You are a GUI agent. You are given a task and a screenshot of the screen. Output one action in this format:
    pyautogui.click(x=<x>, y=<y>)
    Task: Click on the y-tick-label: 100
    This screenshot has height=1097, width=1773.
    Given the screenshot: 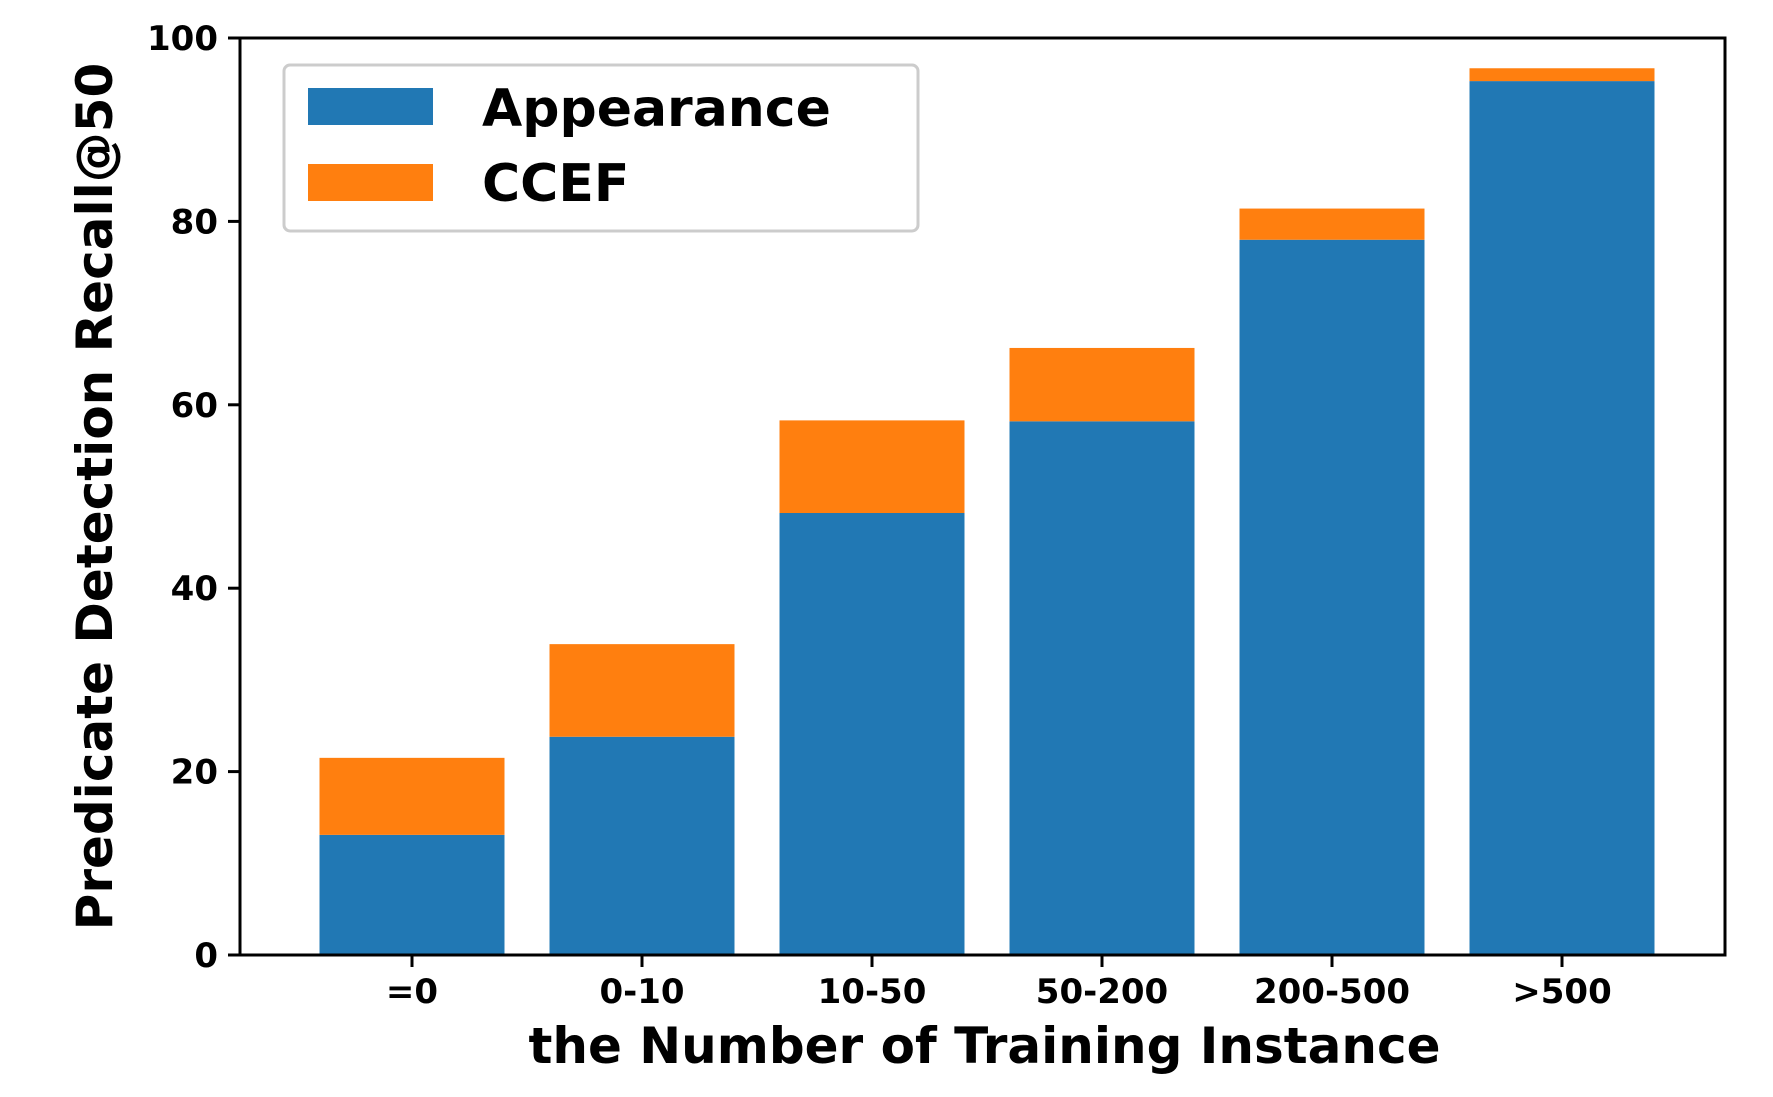 What is the action you would take?
    pyautogui.click(x=182, y=39)
    